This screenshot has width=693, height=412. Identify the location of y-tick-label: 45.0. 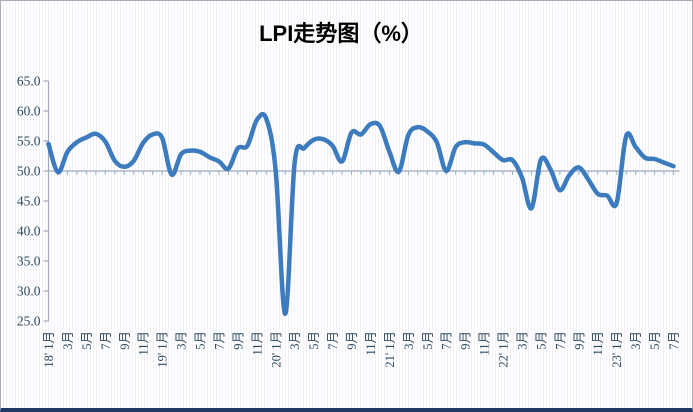
(29, 201).